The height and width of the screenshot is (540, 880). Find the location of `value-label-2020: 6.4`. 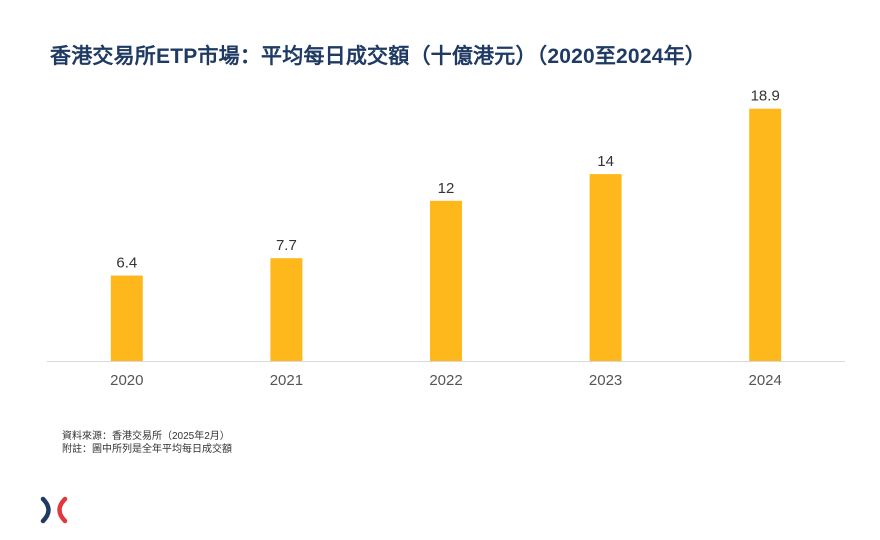

value-label-2020: 6.4 is located at coordinates (126, 263).